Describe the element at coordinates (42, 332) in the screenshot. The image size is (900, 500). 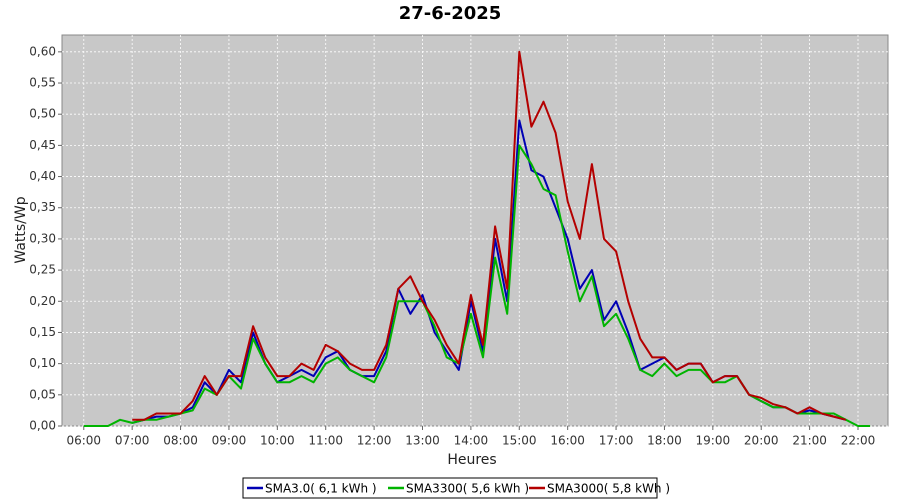
I see `y-tick-label: 0,15` at that location.